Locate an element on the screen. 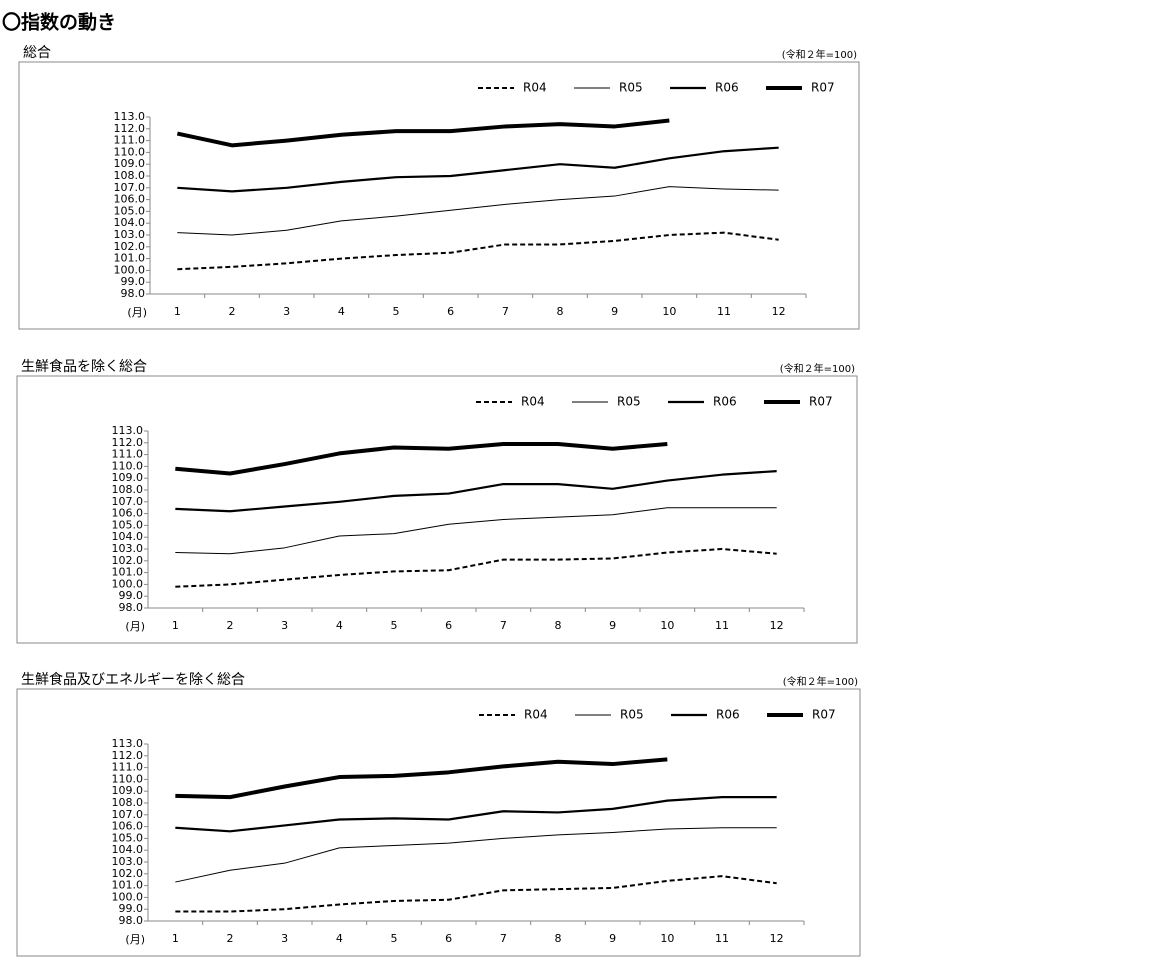 This screenshot has height=976, width=1152. chart-title: 生鮮食品を除く総合 is located at coordinates (84, 366).